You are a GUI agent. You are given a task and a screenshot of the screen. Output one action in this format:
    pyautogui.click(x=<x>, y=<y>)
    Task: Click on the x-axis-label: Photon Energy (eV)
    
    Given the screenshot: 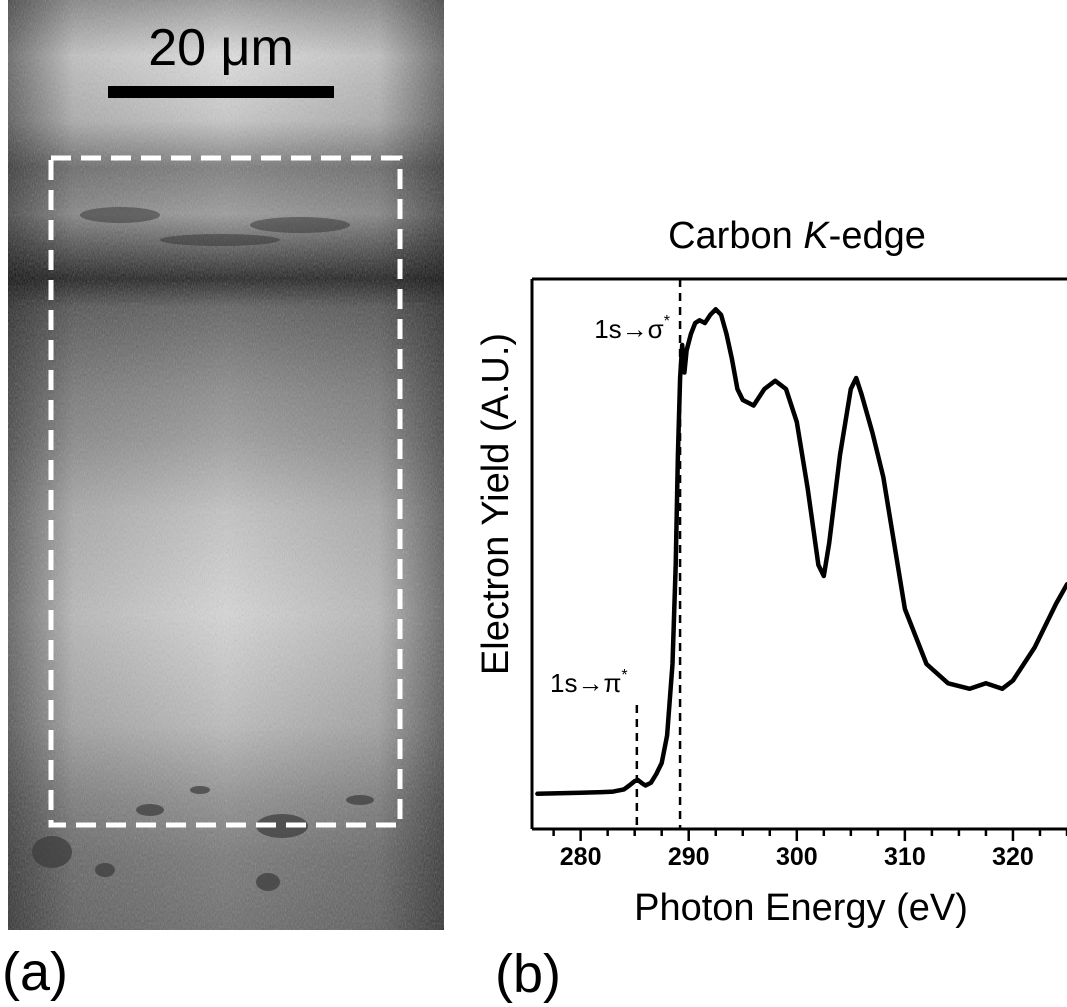 What is the action you would take?
    pyautogui.click(x=801, y=908)
    